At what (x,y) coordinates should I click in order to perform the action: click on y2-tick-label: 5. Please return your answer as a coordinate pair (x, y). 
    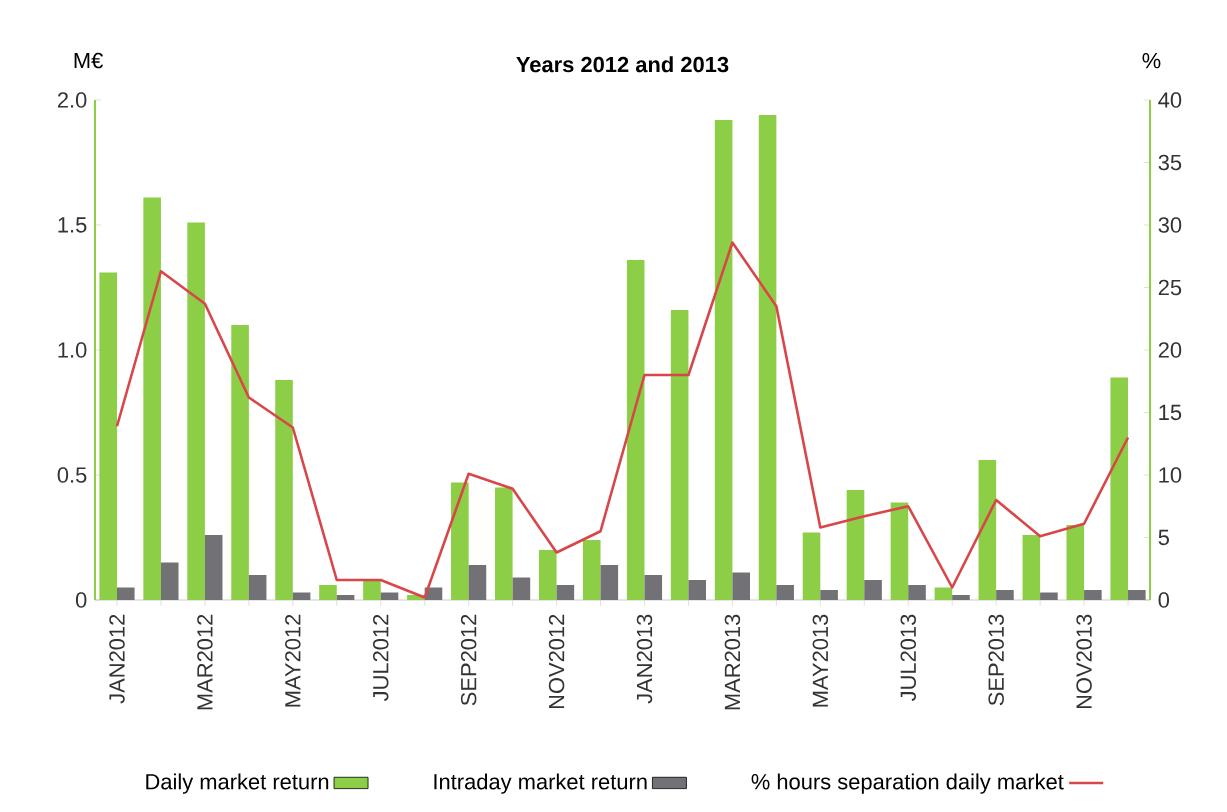
    Looking at the image, I should click on (1163, 537).